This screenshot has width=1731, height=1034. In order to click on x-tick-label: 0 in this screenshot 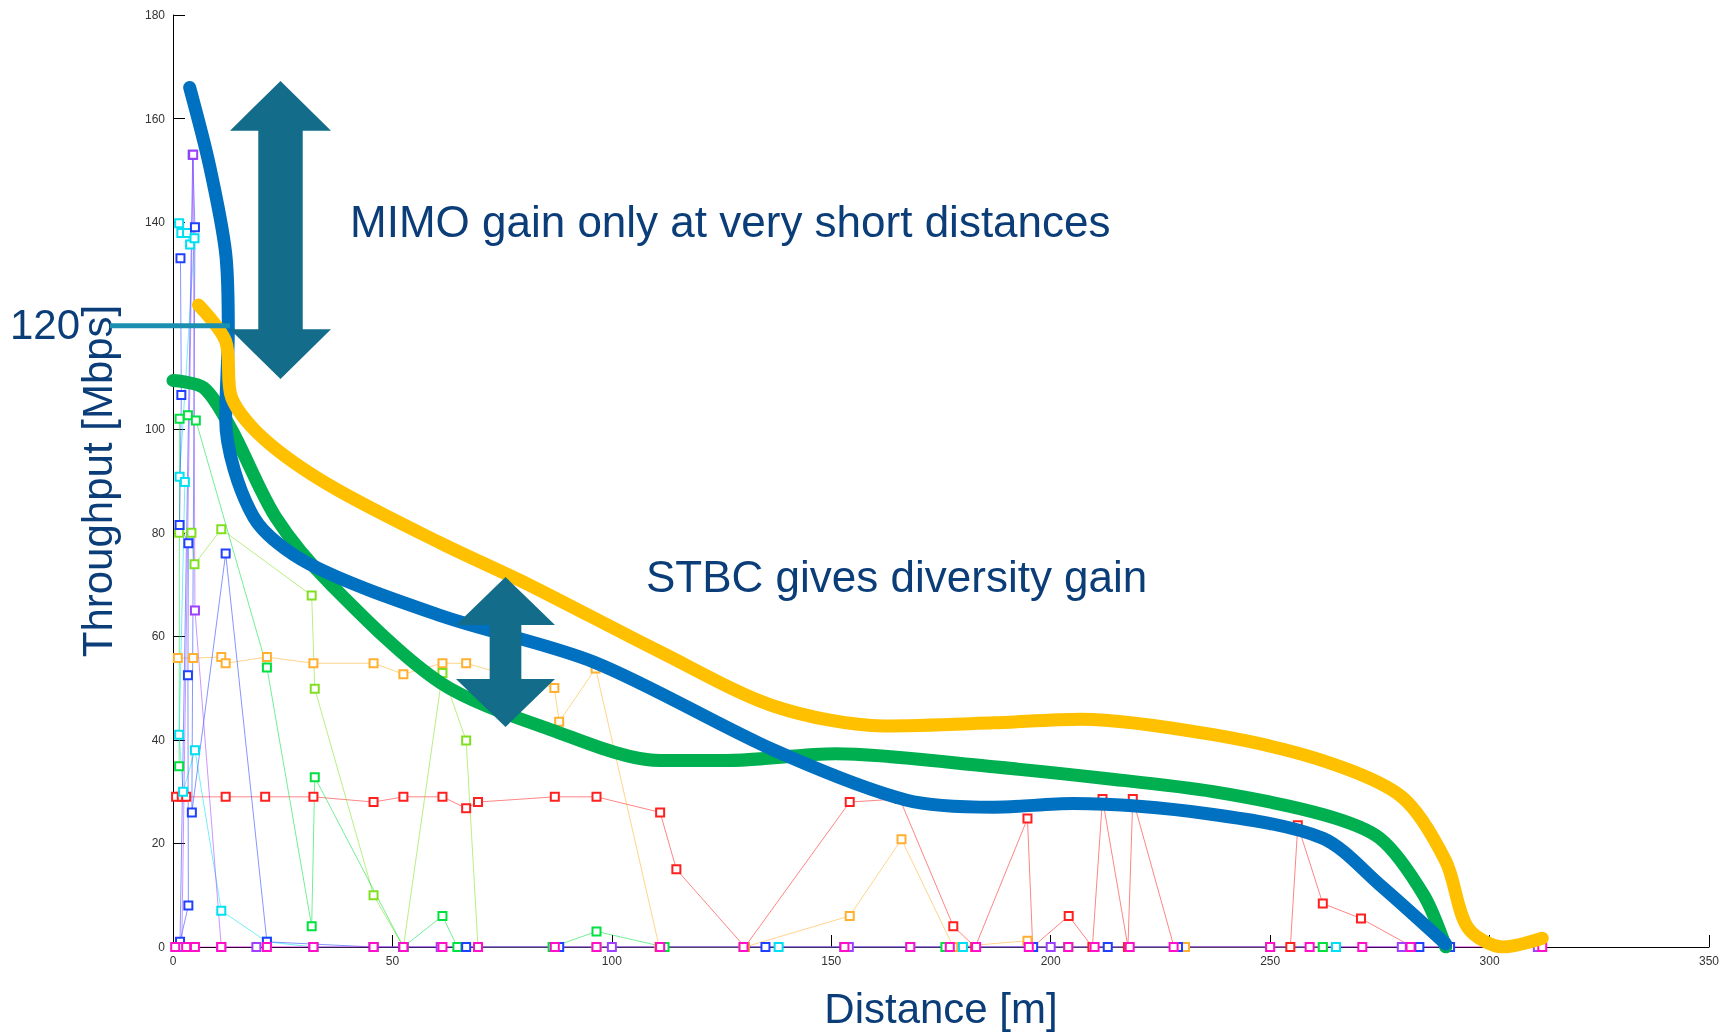, I will do `click(173, 961)`.